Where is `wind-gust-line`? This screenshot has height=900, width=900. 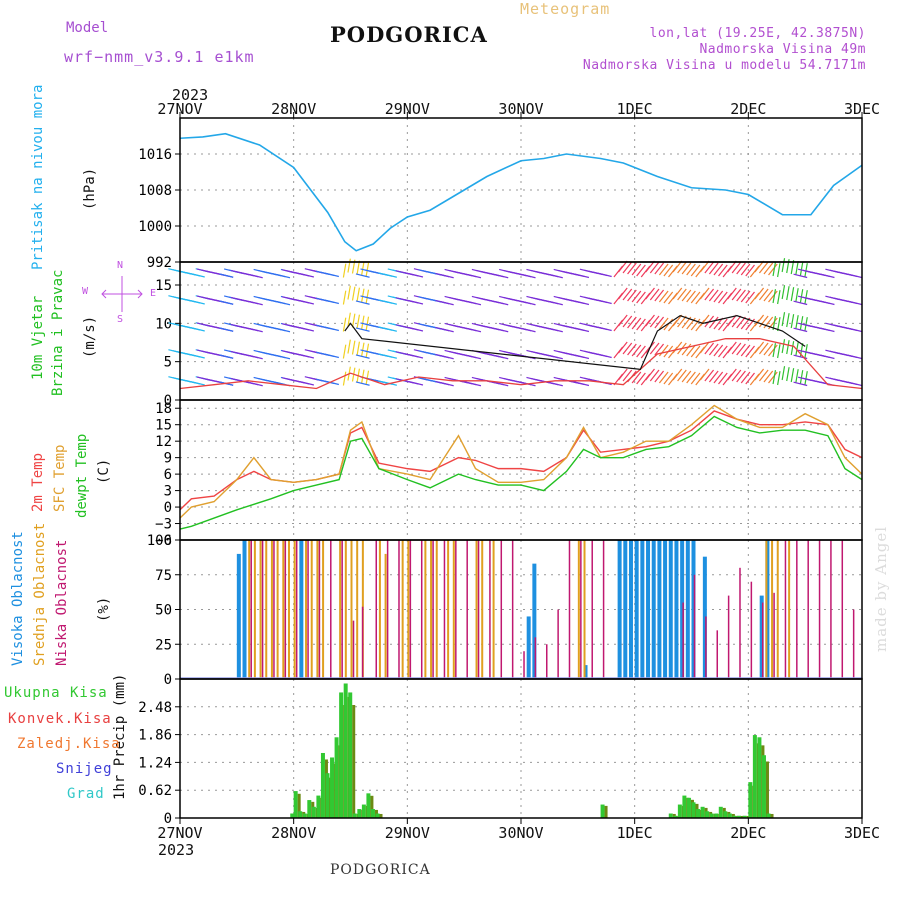
wind-gust-line is located at coordinates (575, 342).